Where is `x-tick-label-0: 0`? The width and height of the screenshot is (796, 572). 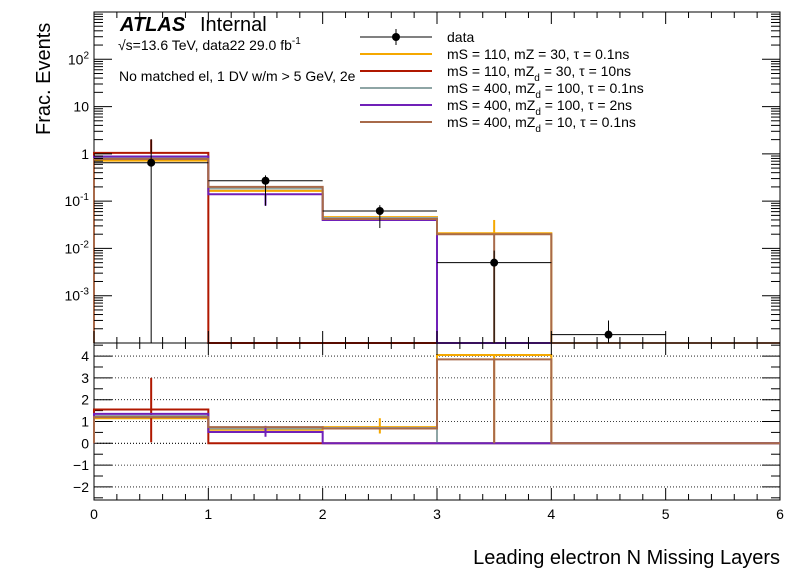
x-tick-label-0: 0 is located at coordinates (94, 514).